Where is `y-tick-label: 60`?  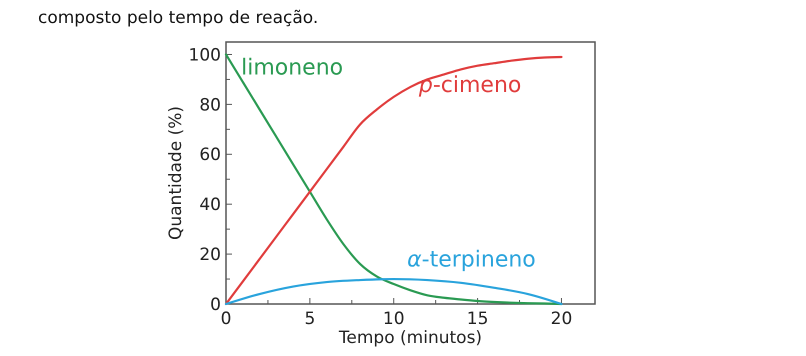 y-tick-label: 60 is located at coordinates (210, 155).